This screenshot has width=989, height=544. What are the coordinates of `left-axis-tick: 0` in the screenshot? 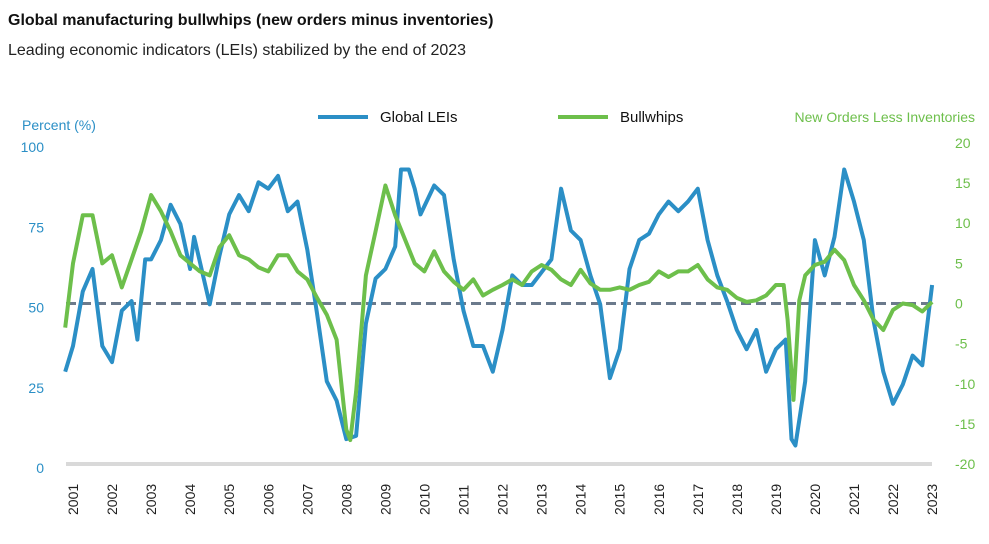 It's located at (40, 468).